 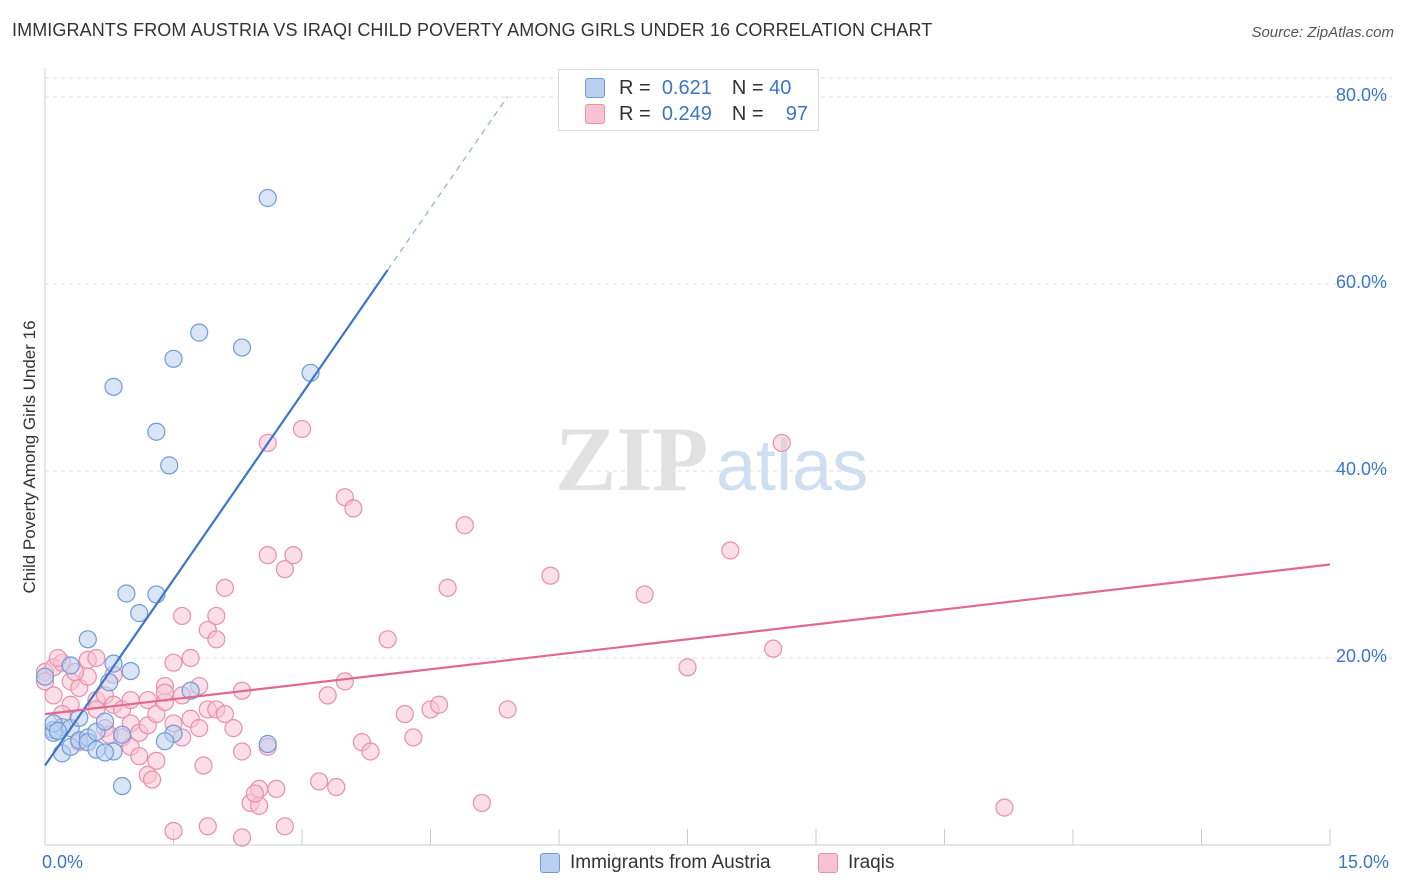 I want to click on legend-r-value-iraqis: 0.249, so click(x=686, y=113).